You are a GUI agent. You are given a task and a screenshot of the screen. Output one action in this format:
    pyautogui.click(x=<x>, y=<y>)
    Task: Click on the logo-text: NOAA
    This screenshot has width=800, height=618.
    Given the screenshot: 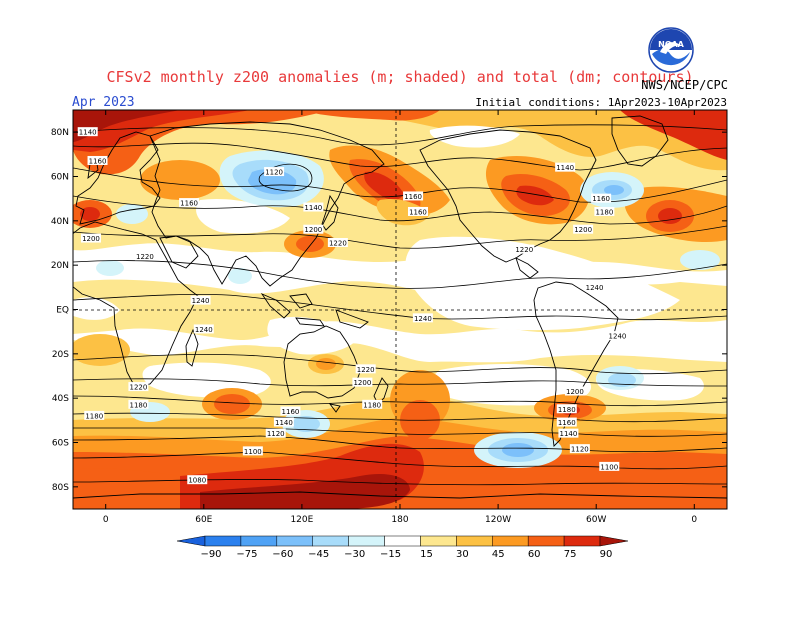 What is the action you would take?
    pyautogui.click(x=671, y=44)
    